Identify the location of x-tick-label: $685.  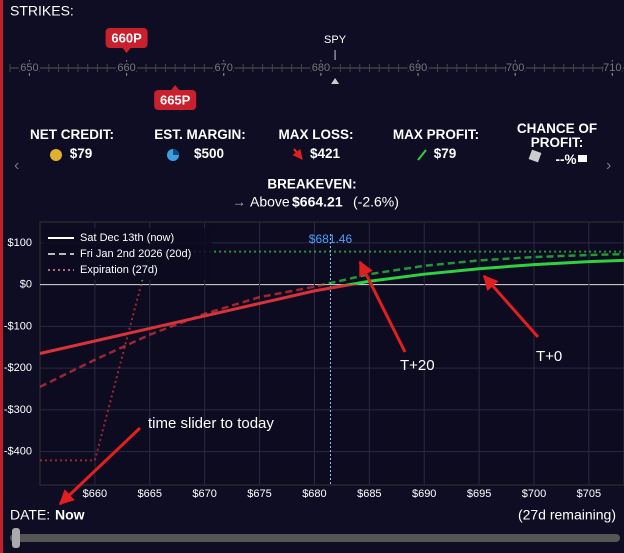
(369, 494).